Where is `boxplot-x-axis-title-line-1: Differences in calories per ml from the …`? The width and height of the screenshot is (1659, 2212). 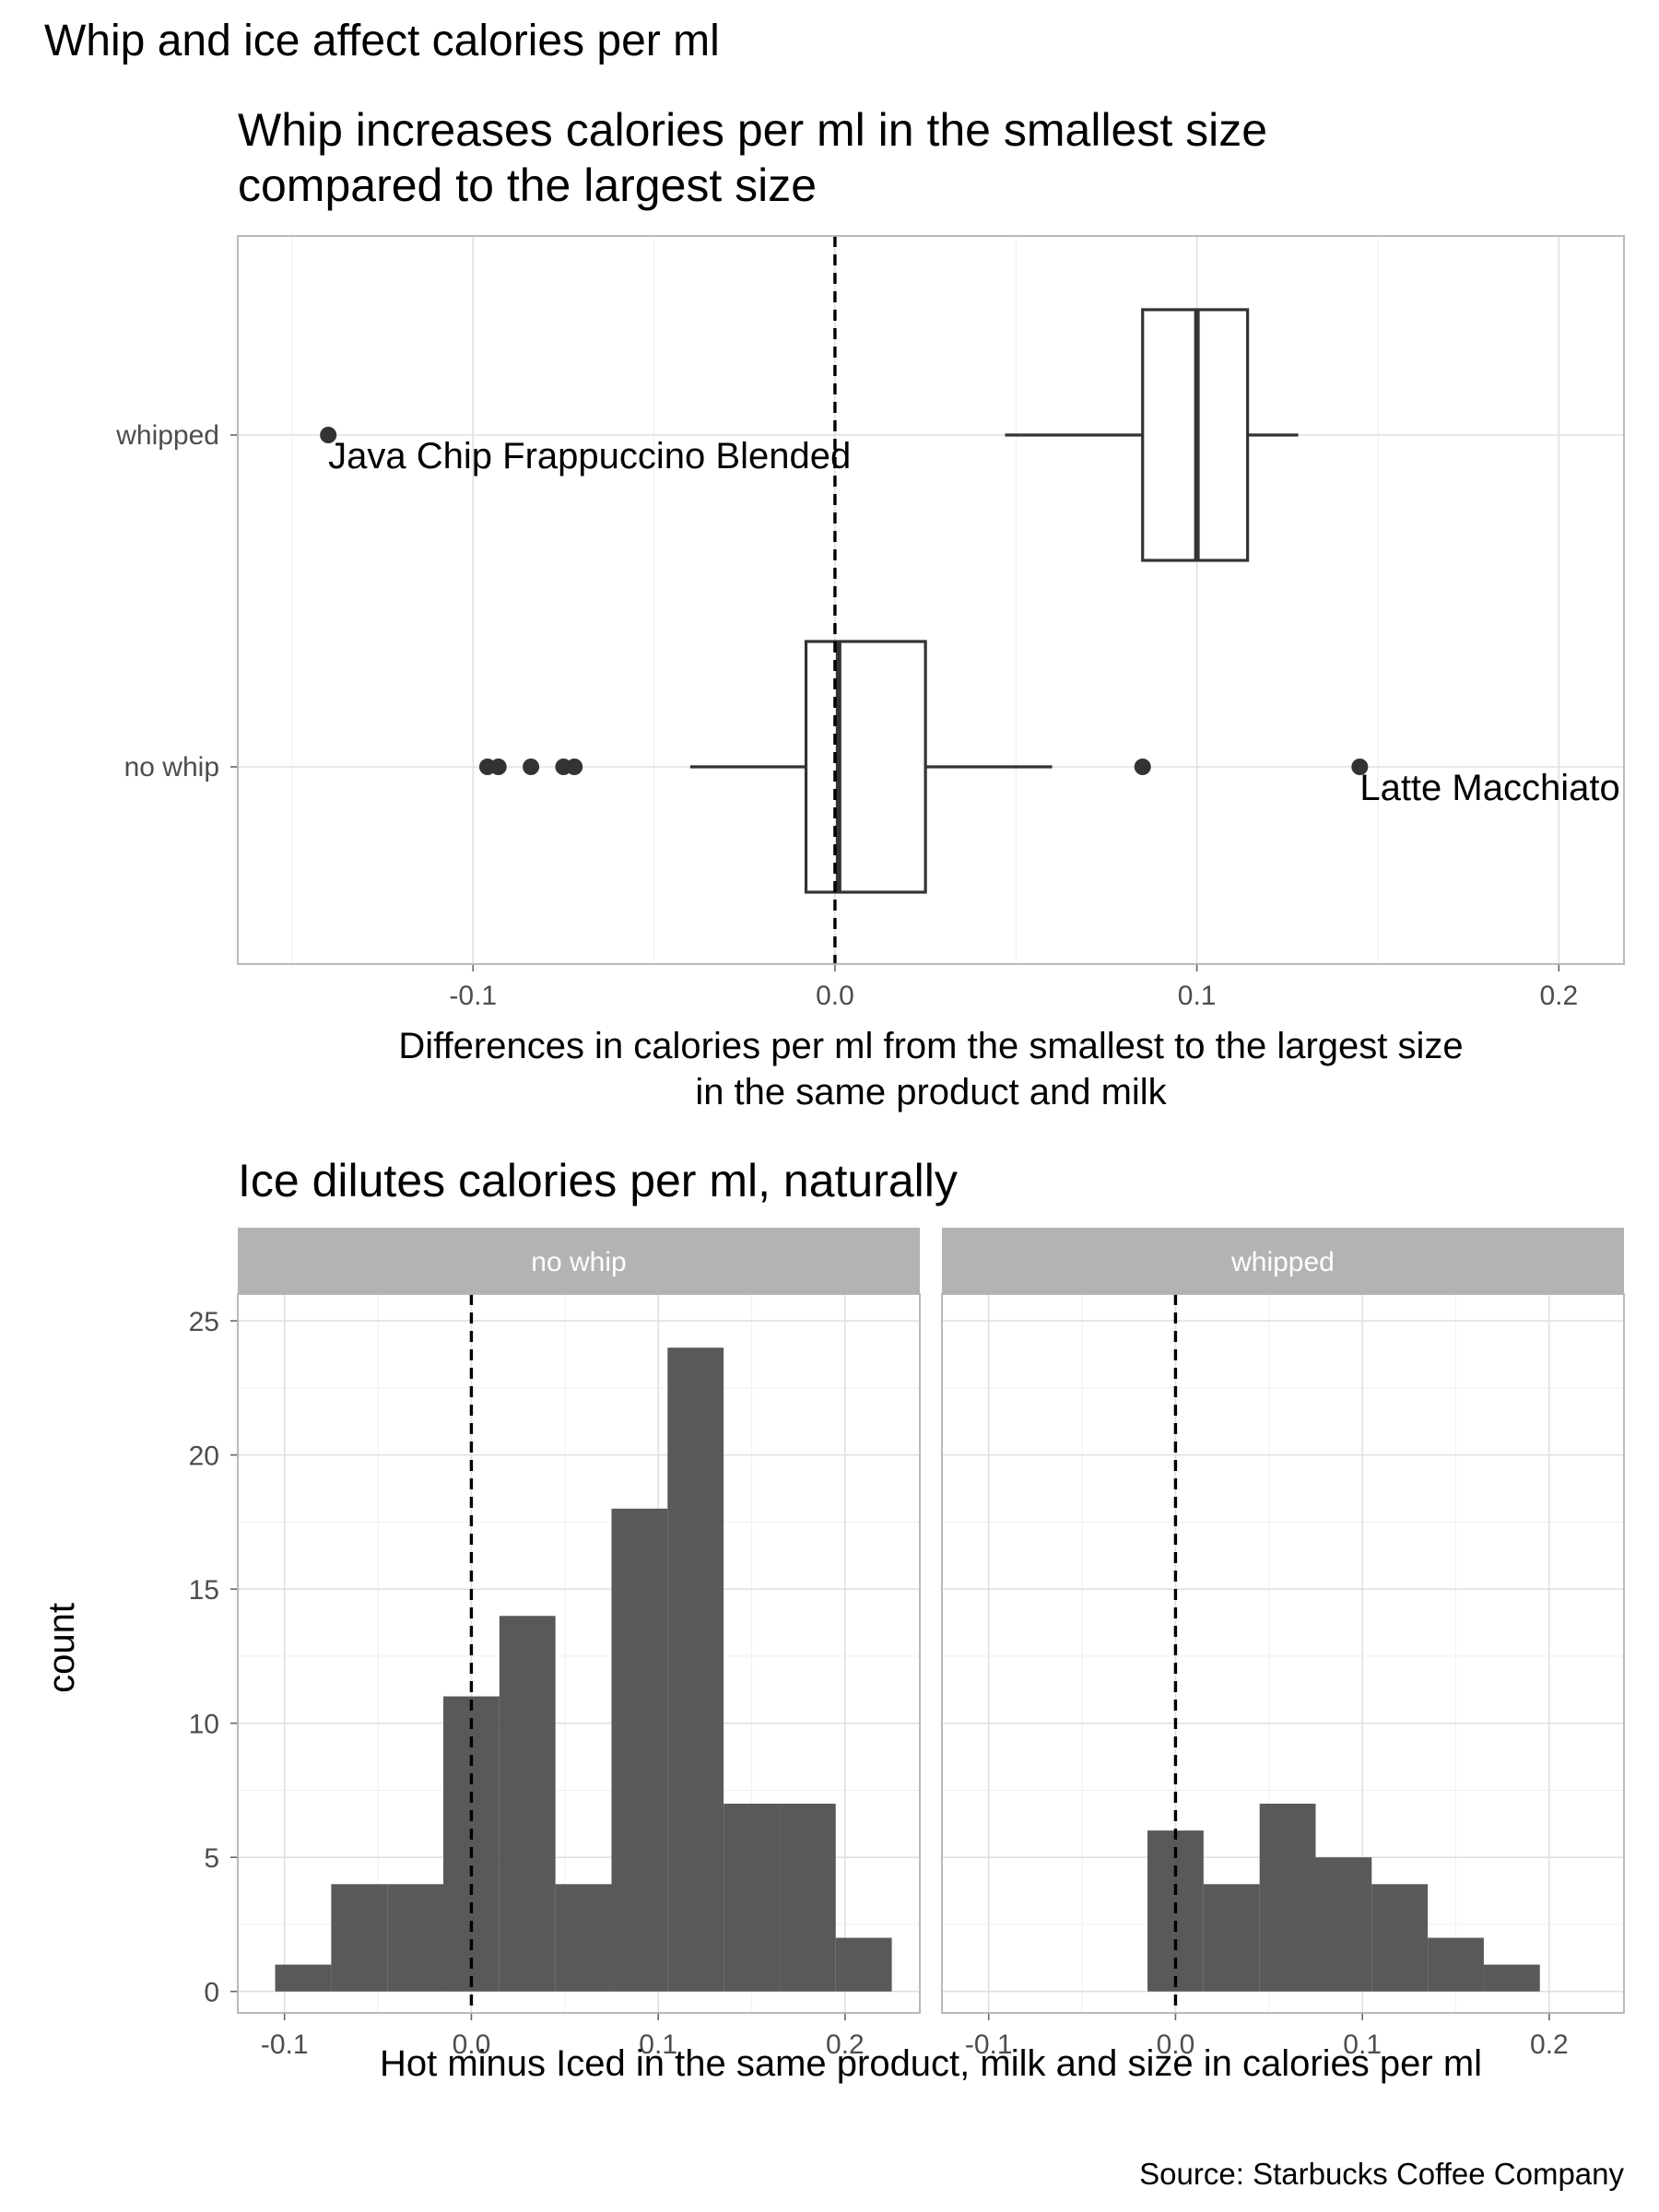 boxplot-x-axis-title-line-1: Differences in calories per ml from the … is located at coordinates (930, 1046).